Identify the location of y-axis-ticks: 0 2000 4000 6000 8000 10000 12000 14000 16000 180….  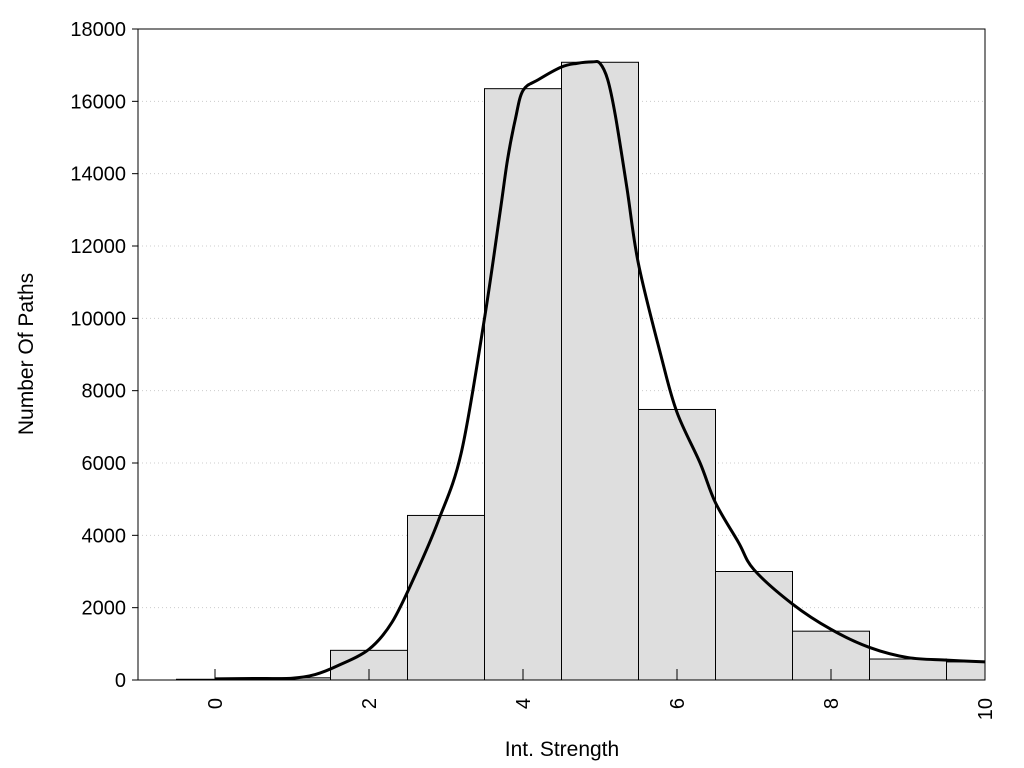
(104, 355).